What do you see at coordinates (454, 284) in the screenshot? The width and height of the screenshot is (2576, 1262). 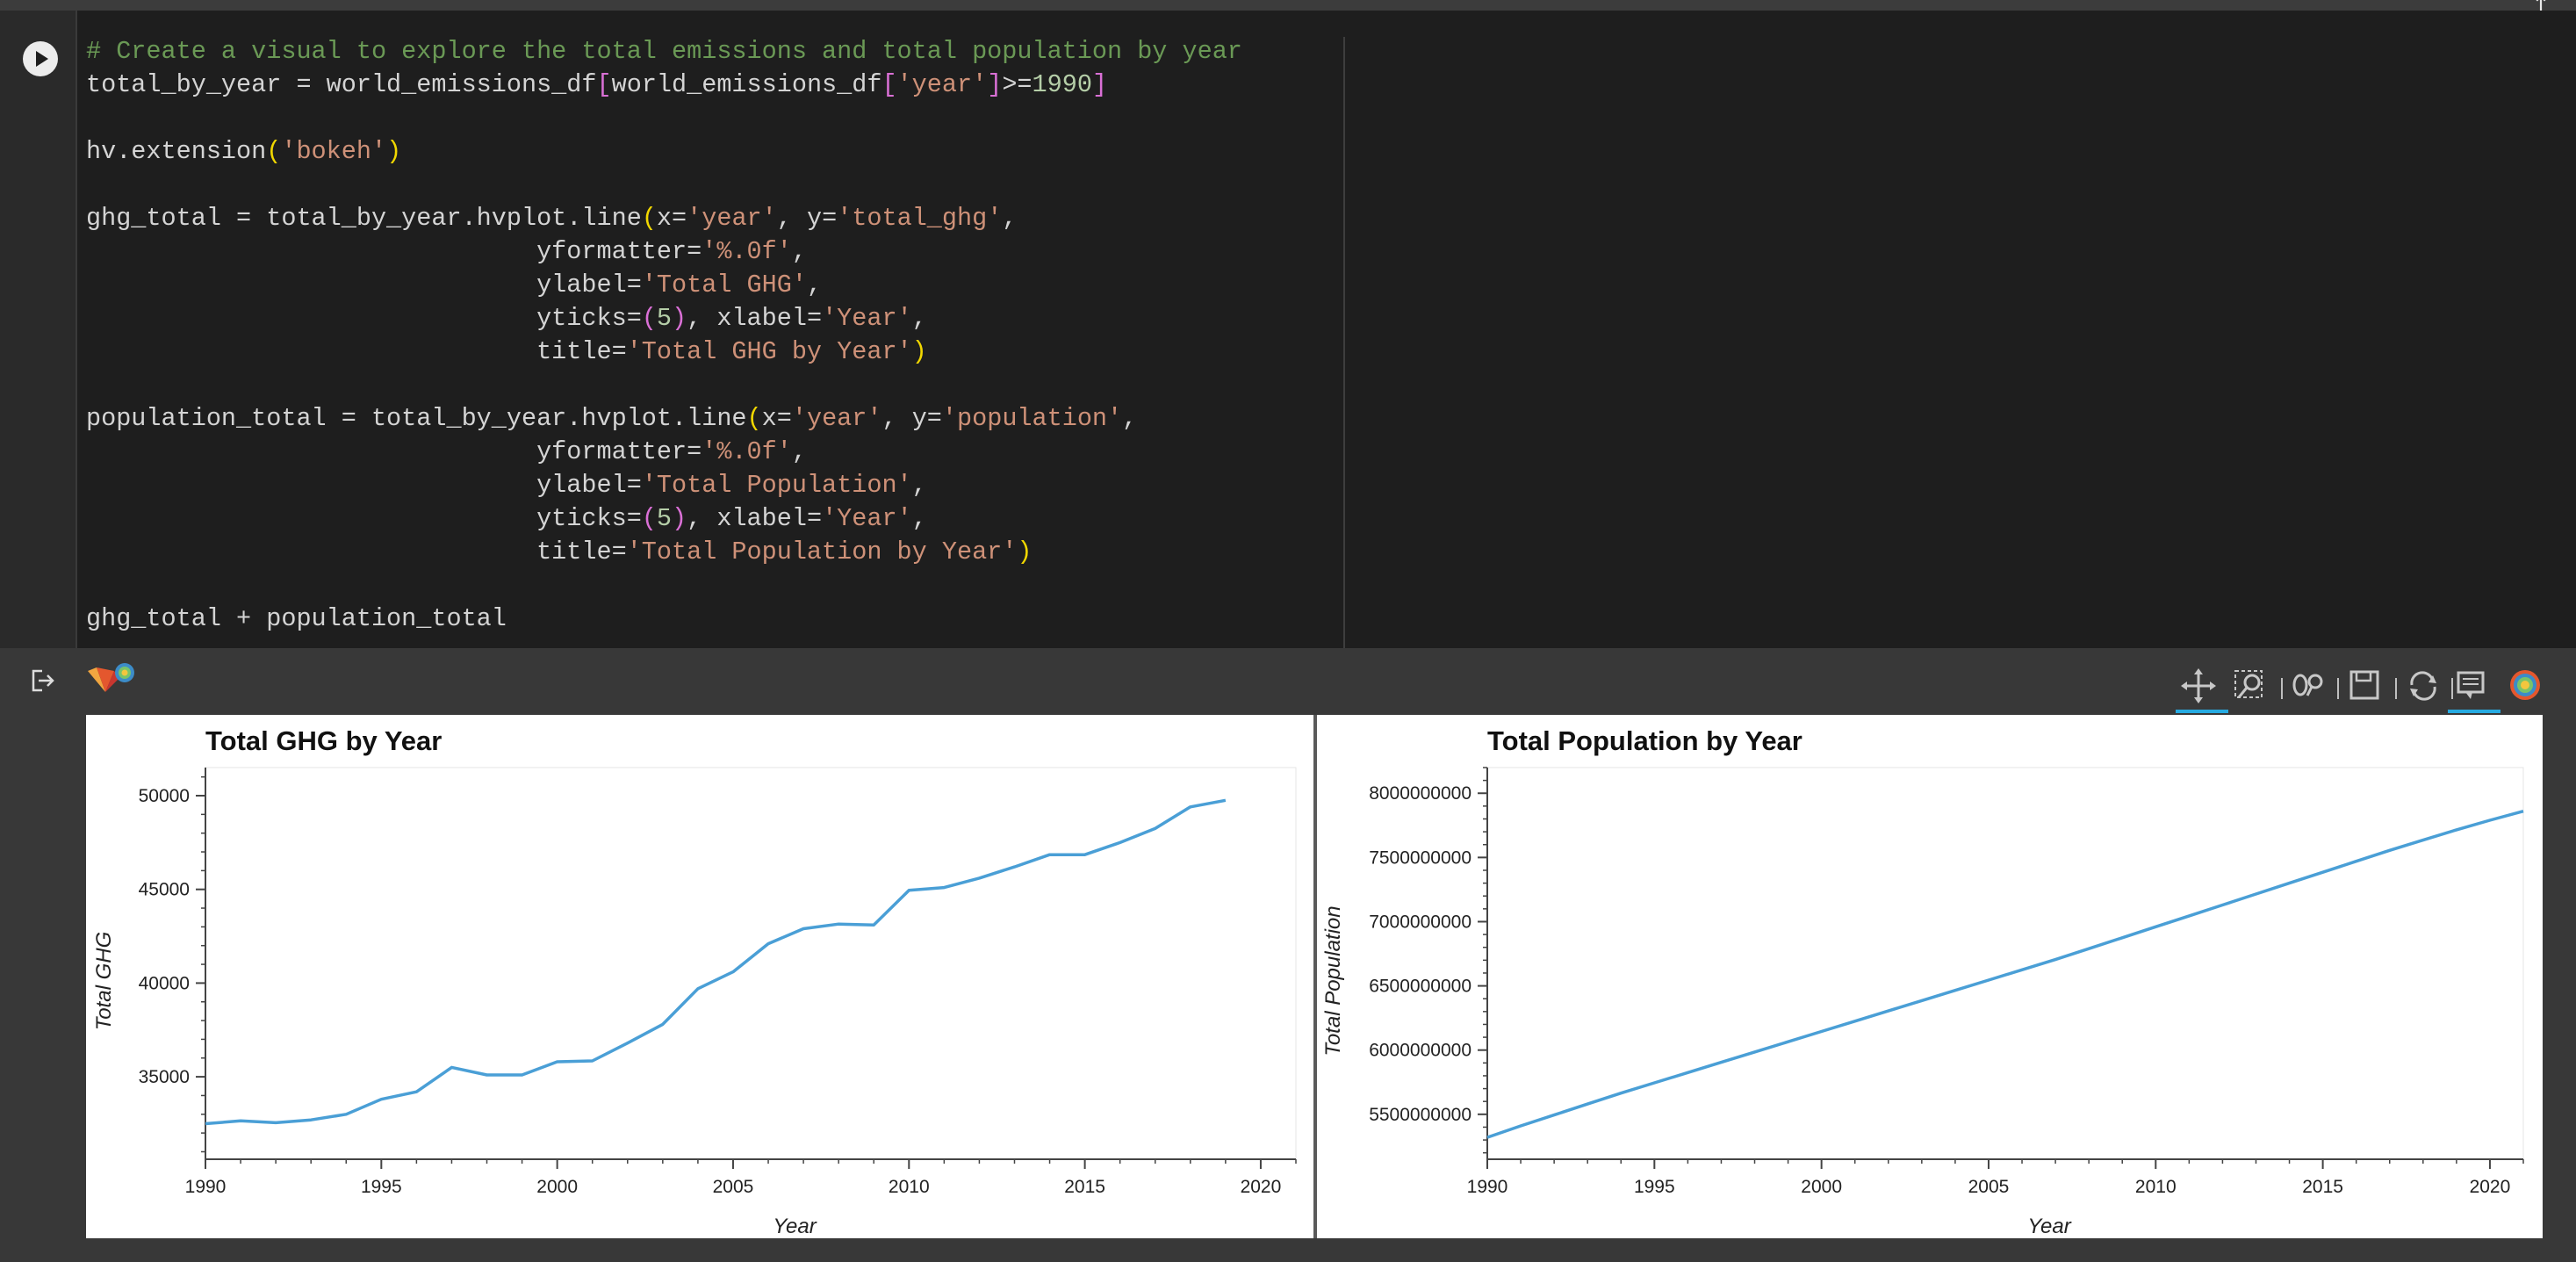 I see `code-line: ylabel='Total GHG',` at bounding box center [454, 284].